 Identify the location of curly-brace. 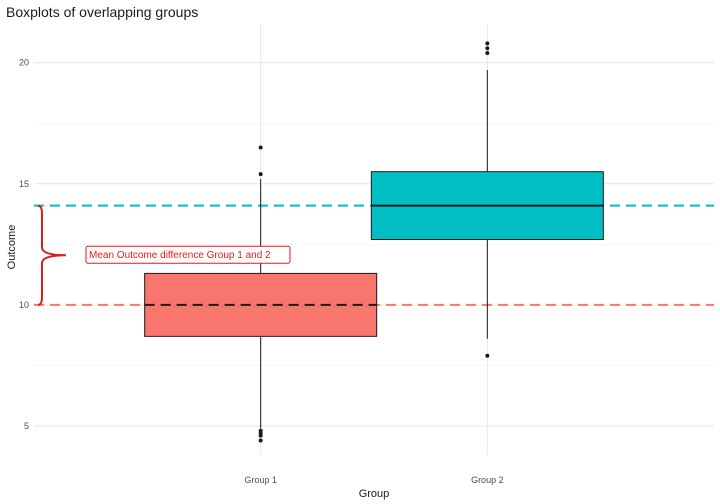
(52, 255).